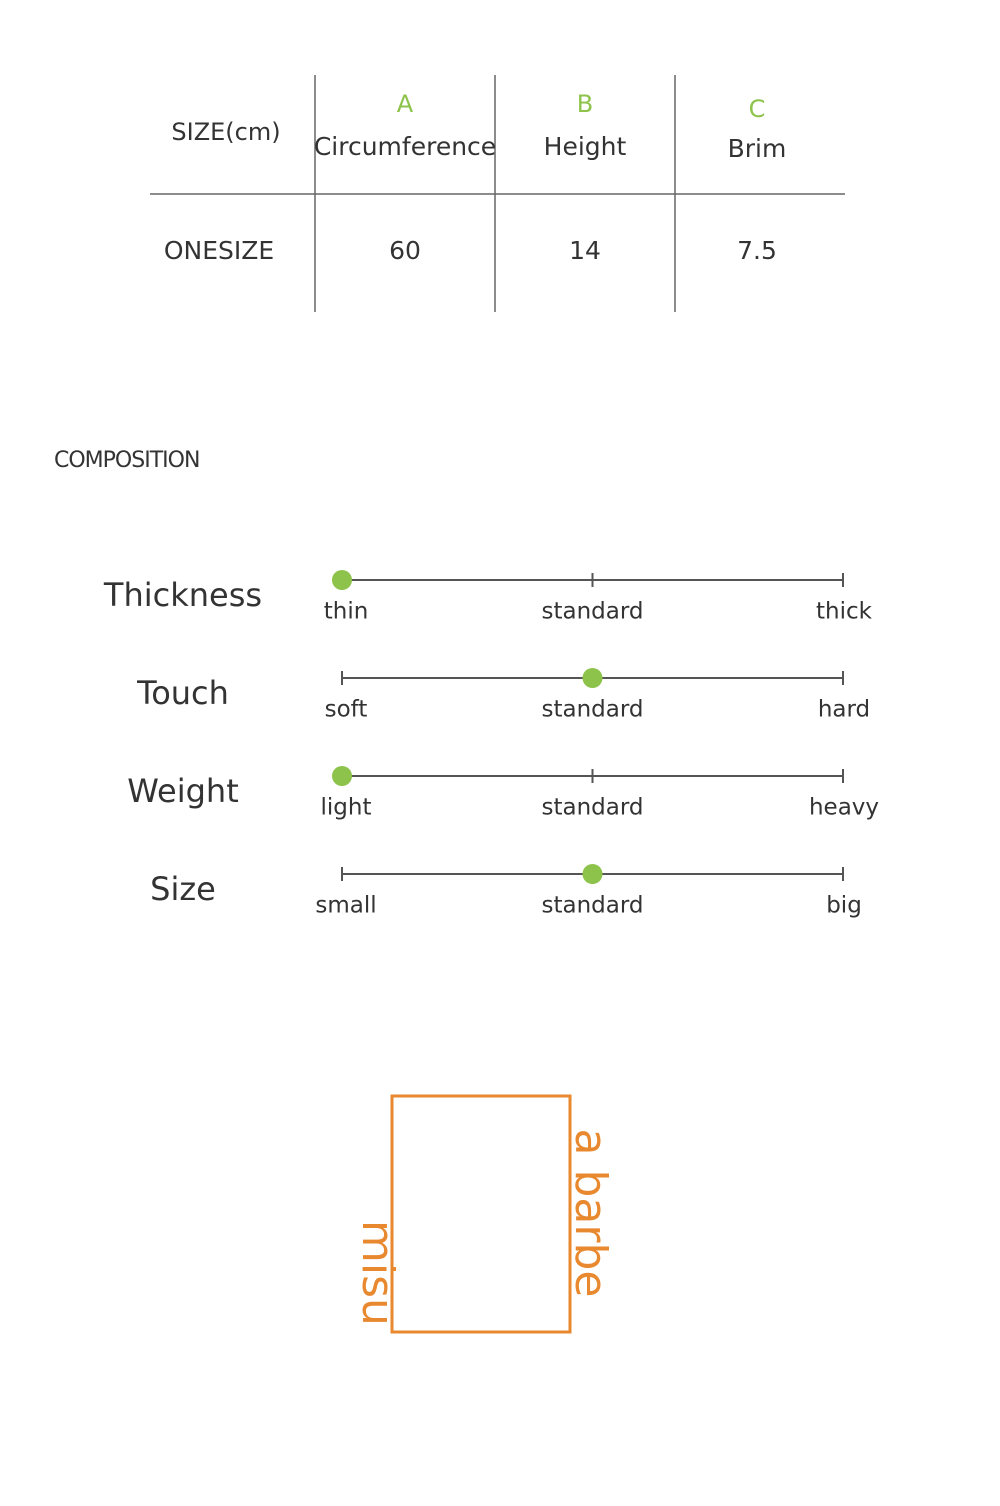  Describe the element at coordinates (219, 250) in the screenshot. I see `table-cell: ONESIZE` at that location.